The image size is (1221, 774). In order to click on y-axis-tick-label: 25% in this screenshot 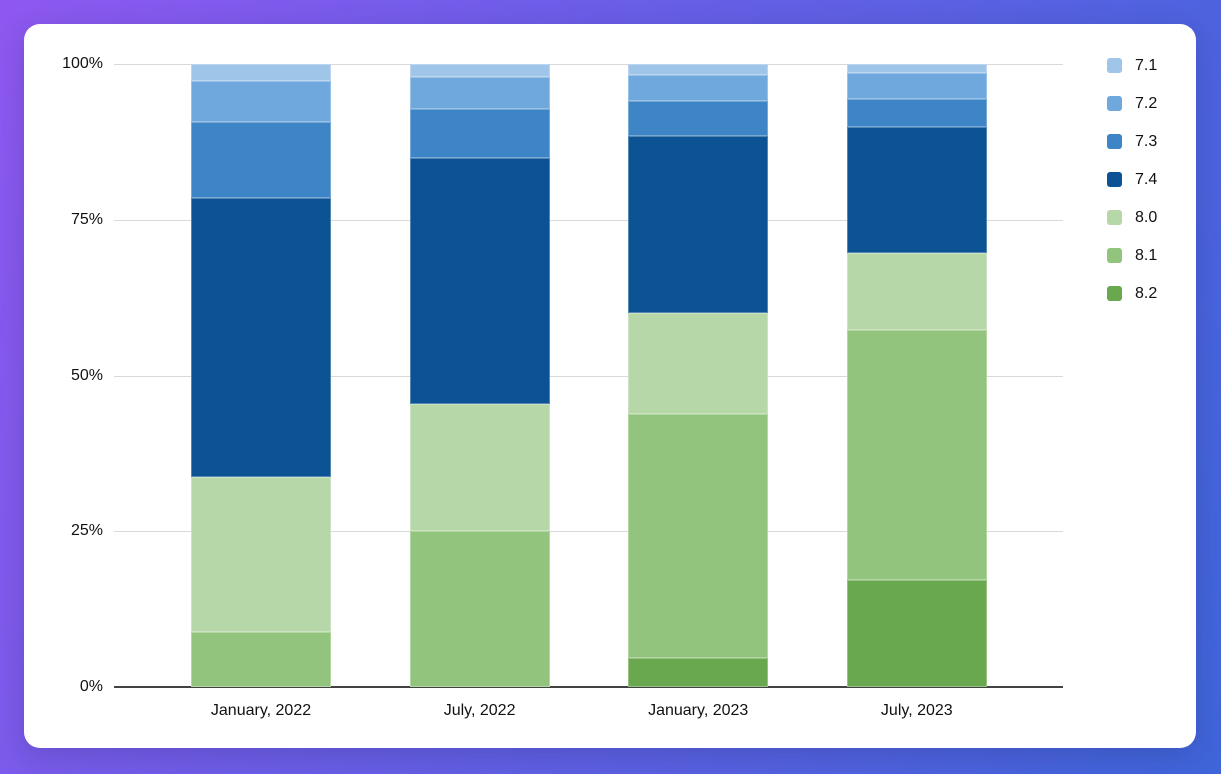, I will do `click(86, 531)`.